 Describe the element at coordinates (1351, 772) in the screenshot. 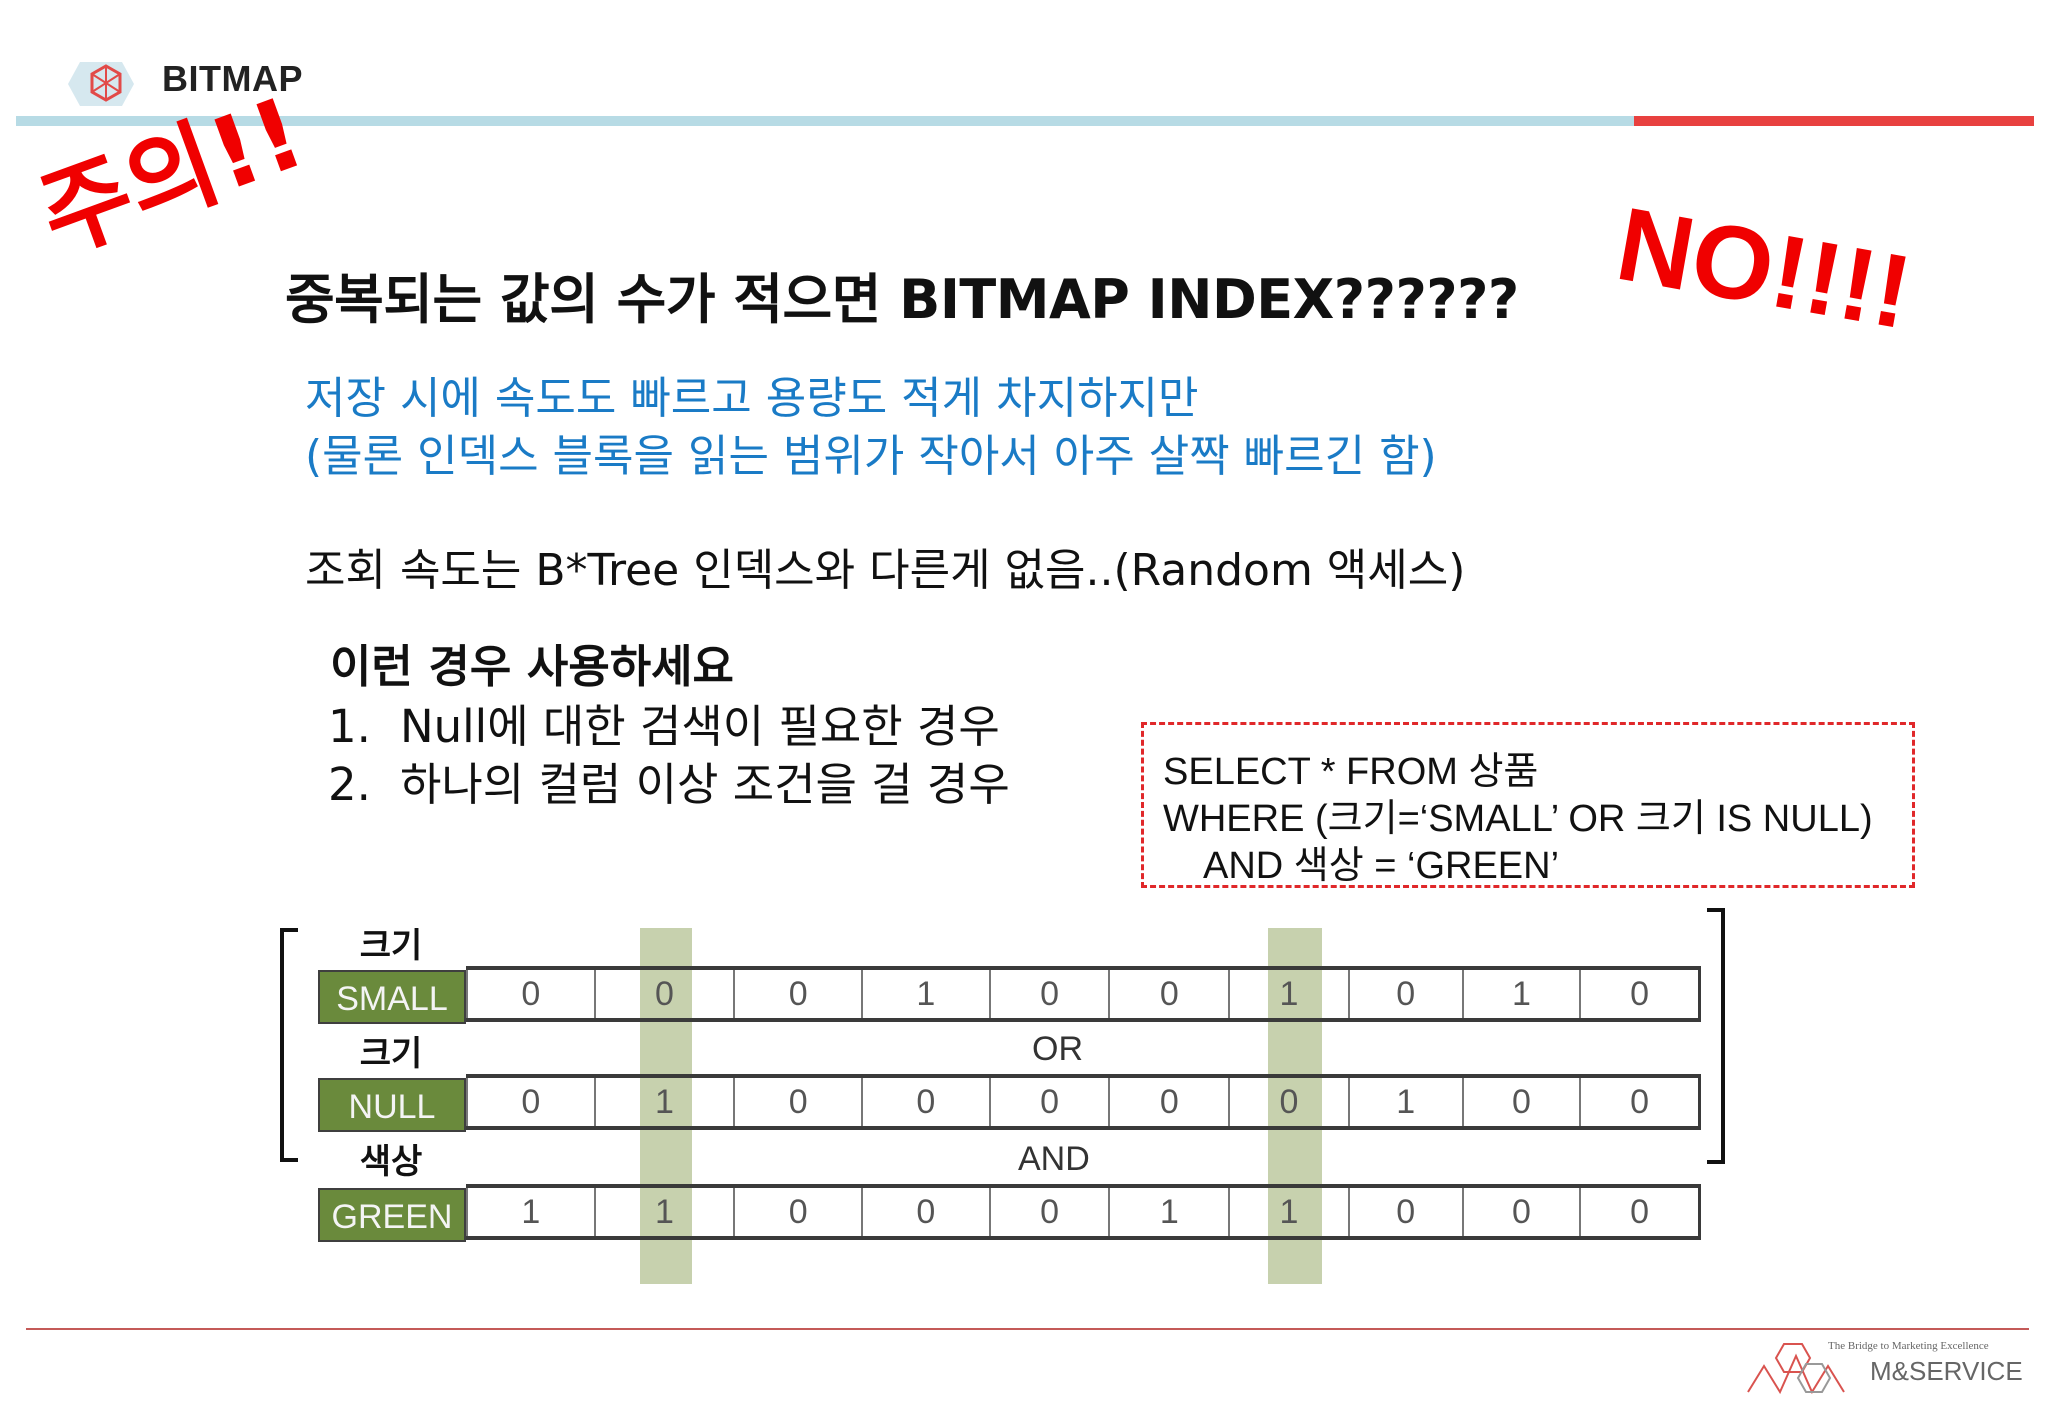

I see `sql-line: SELECT * FROM 상품` at that location.